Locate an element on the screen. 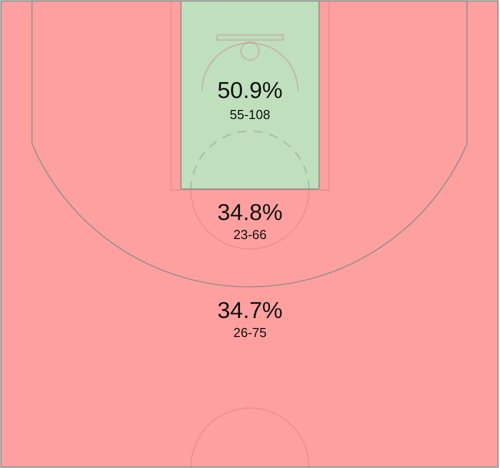 The width and height of the screenshot is (500, 468). text: 26-75 is located at coordinates (250, 332).